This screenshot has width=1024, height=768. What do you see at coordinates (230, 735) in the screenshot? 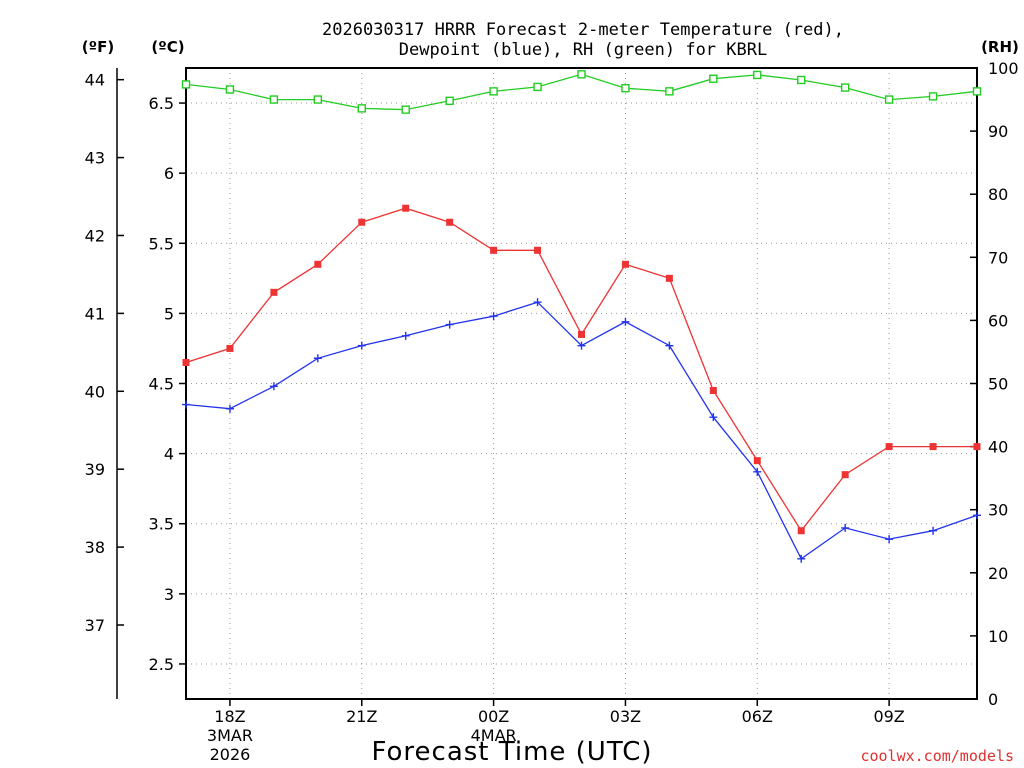
I see `x-tick-date-label: 3MAR` at bounding box center [230, 735].